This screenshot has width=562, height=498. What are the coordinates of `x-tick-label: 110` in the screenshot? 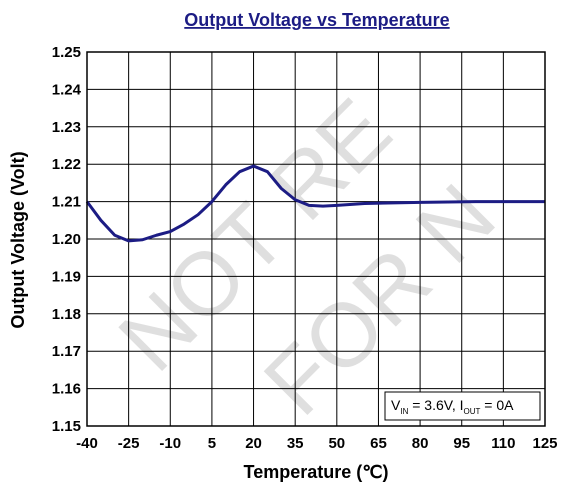 It's located at (503, 443).